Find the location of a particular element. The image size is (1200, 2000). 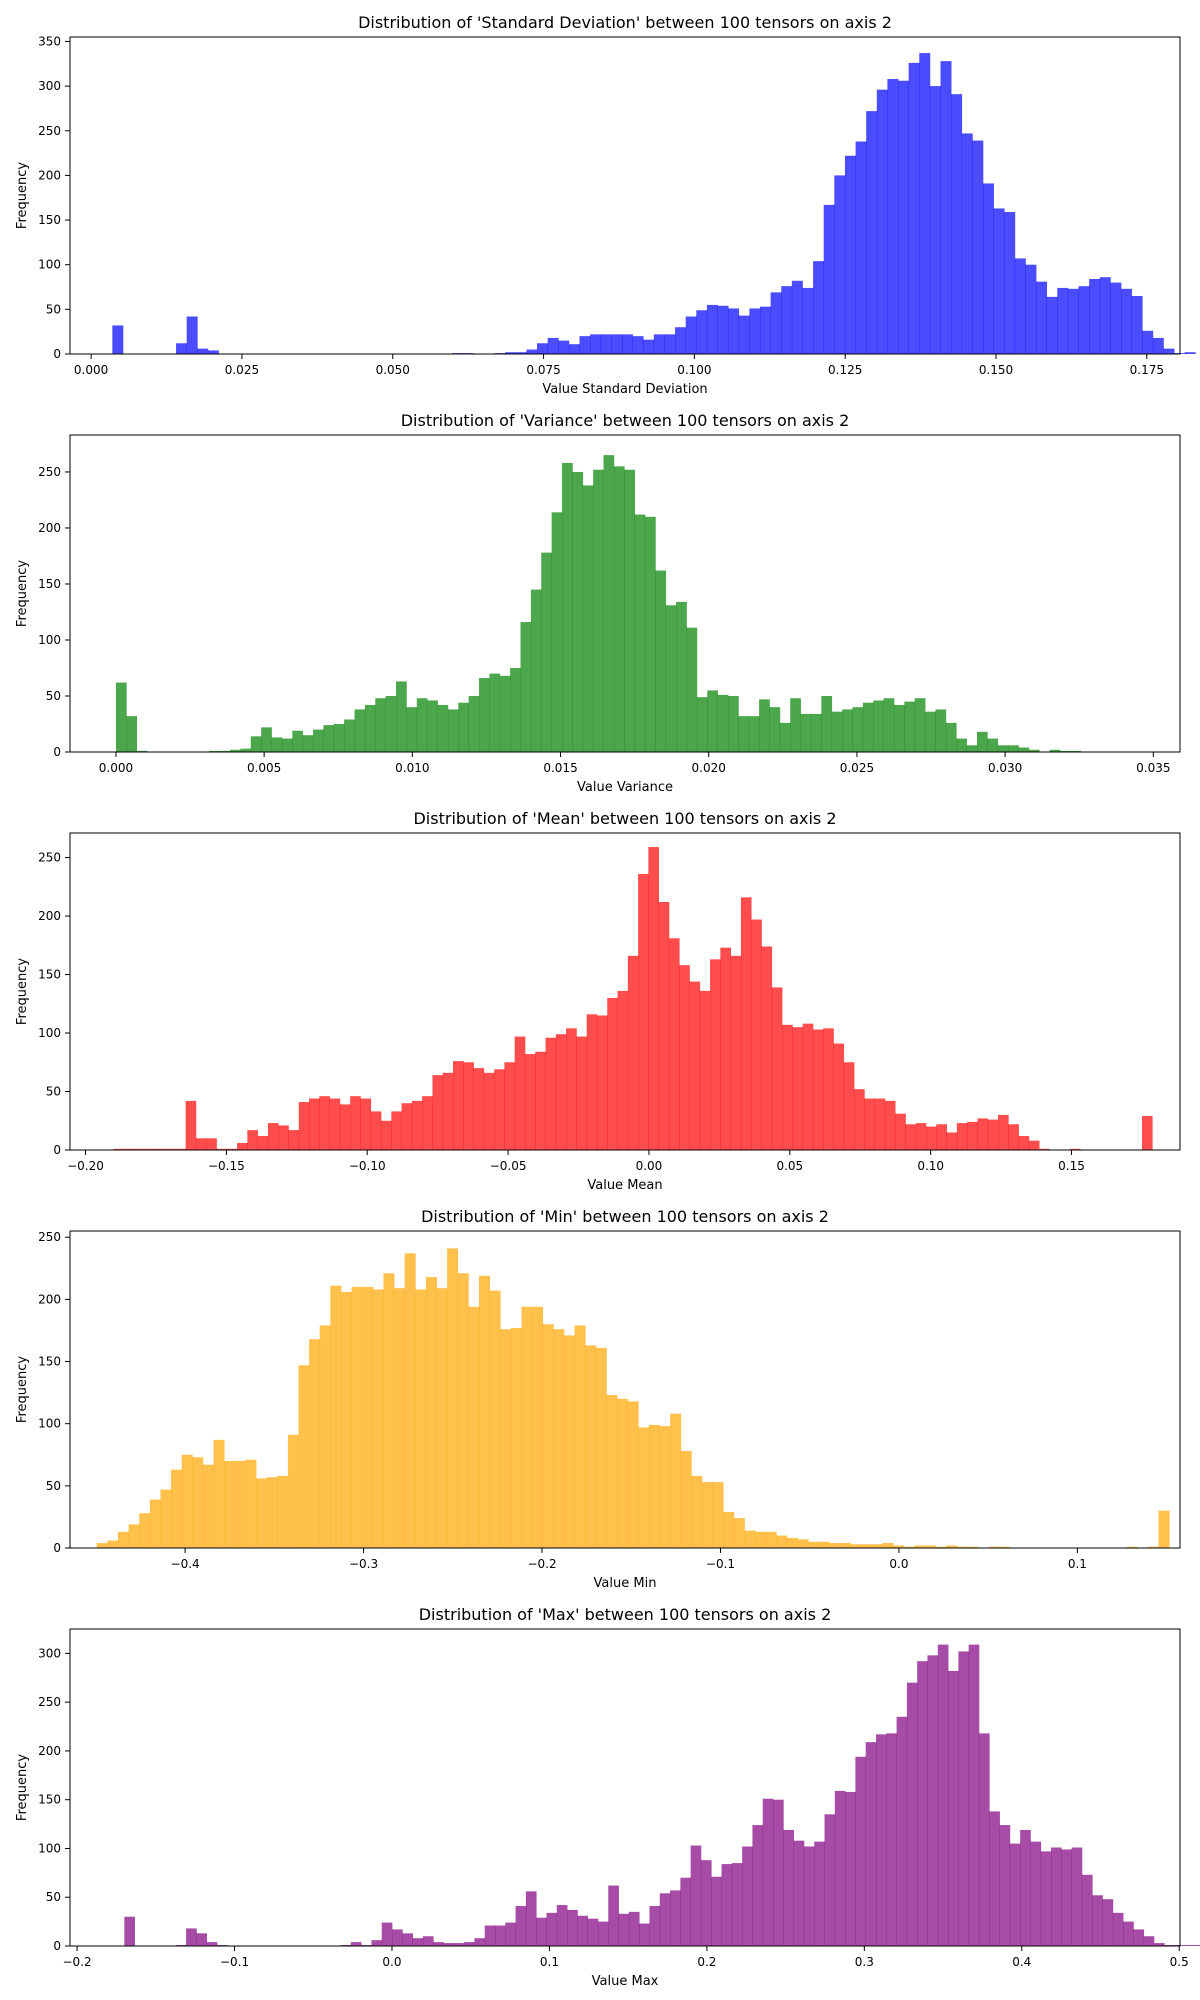

x-tick-label: 0.100 is located at coordinates (694, 370).